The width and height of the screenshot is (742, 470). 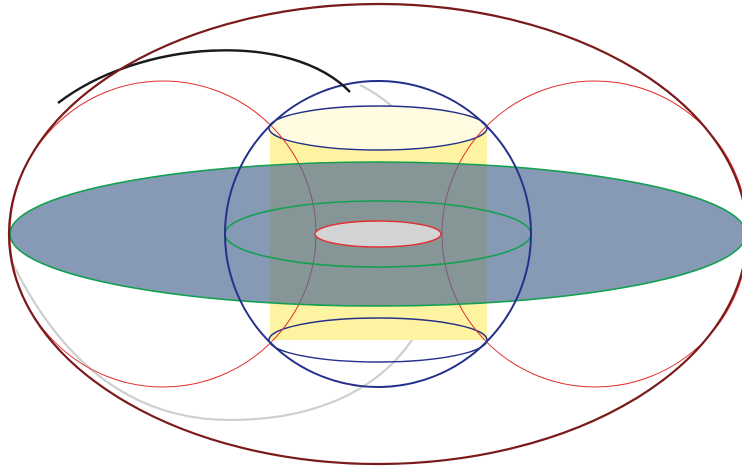 I want to click on central-hole, so click(x=378, y=234).